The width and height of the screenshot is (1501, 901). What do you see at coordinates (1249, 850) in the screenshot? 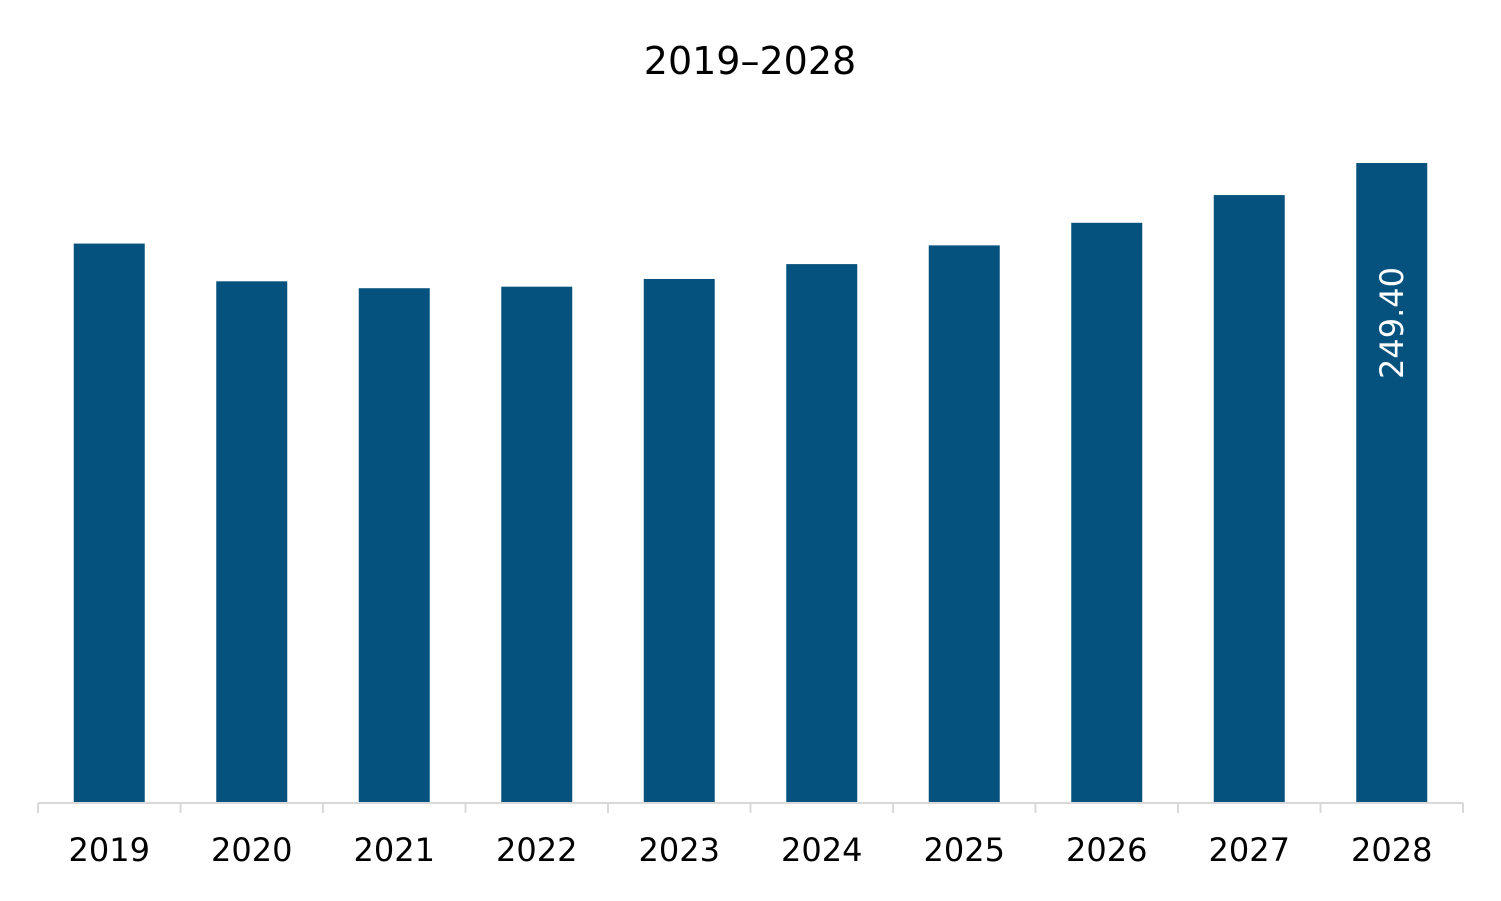
I see `x-tick-label-2027: 2027` at bounding box center [1249, 850].